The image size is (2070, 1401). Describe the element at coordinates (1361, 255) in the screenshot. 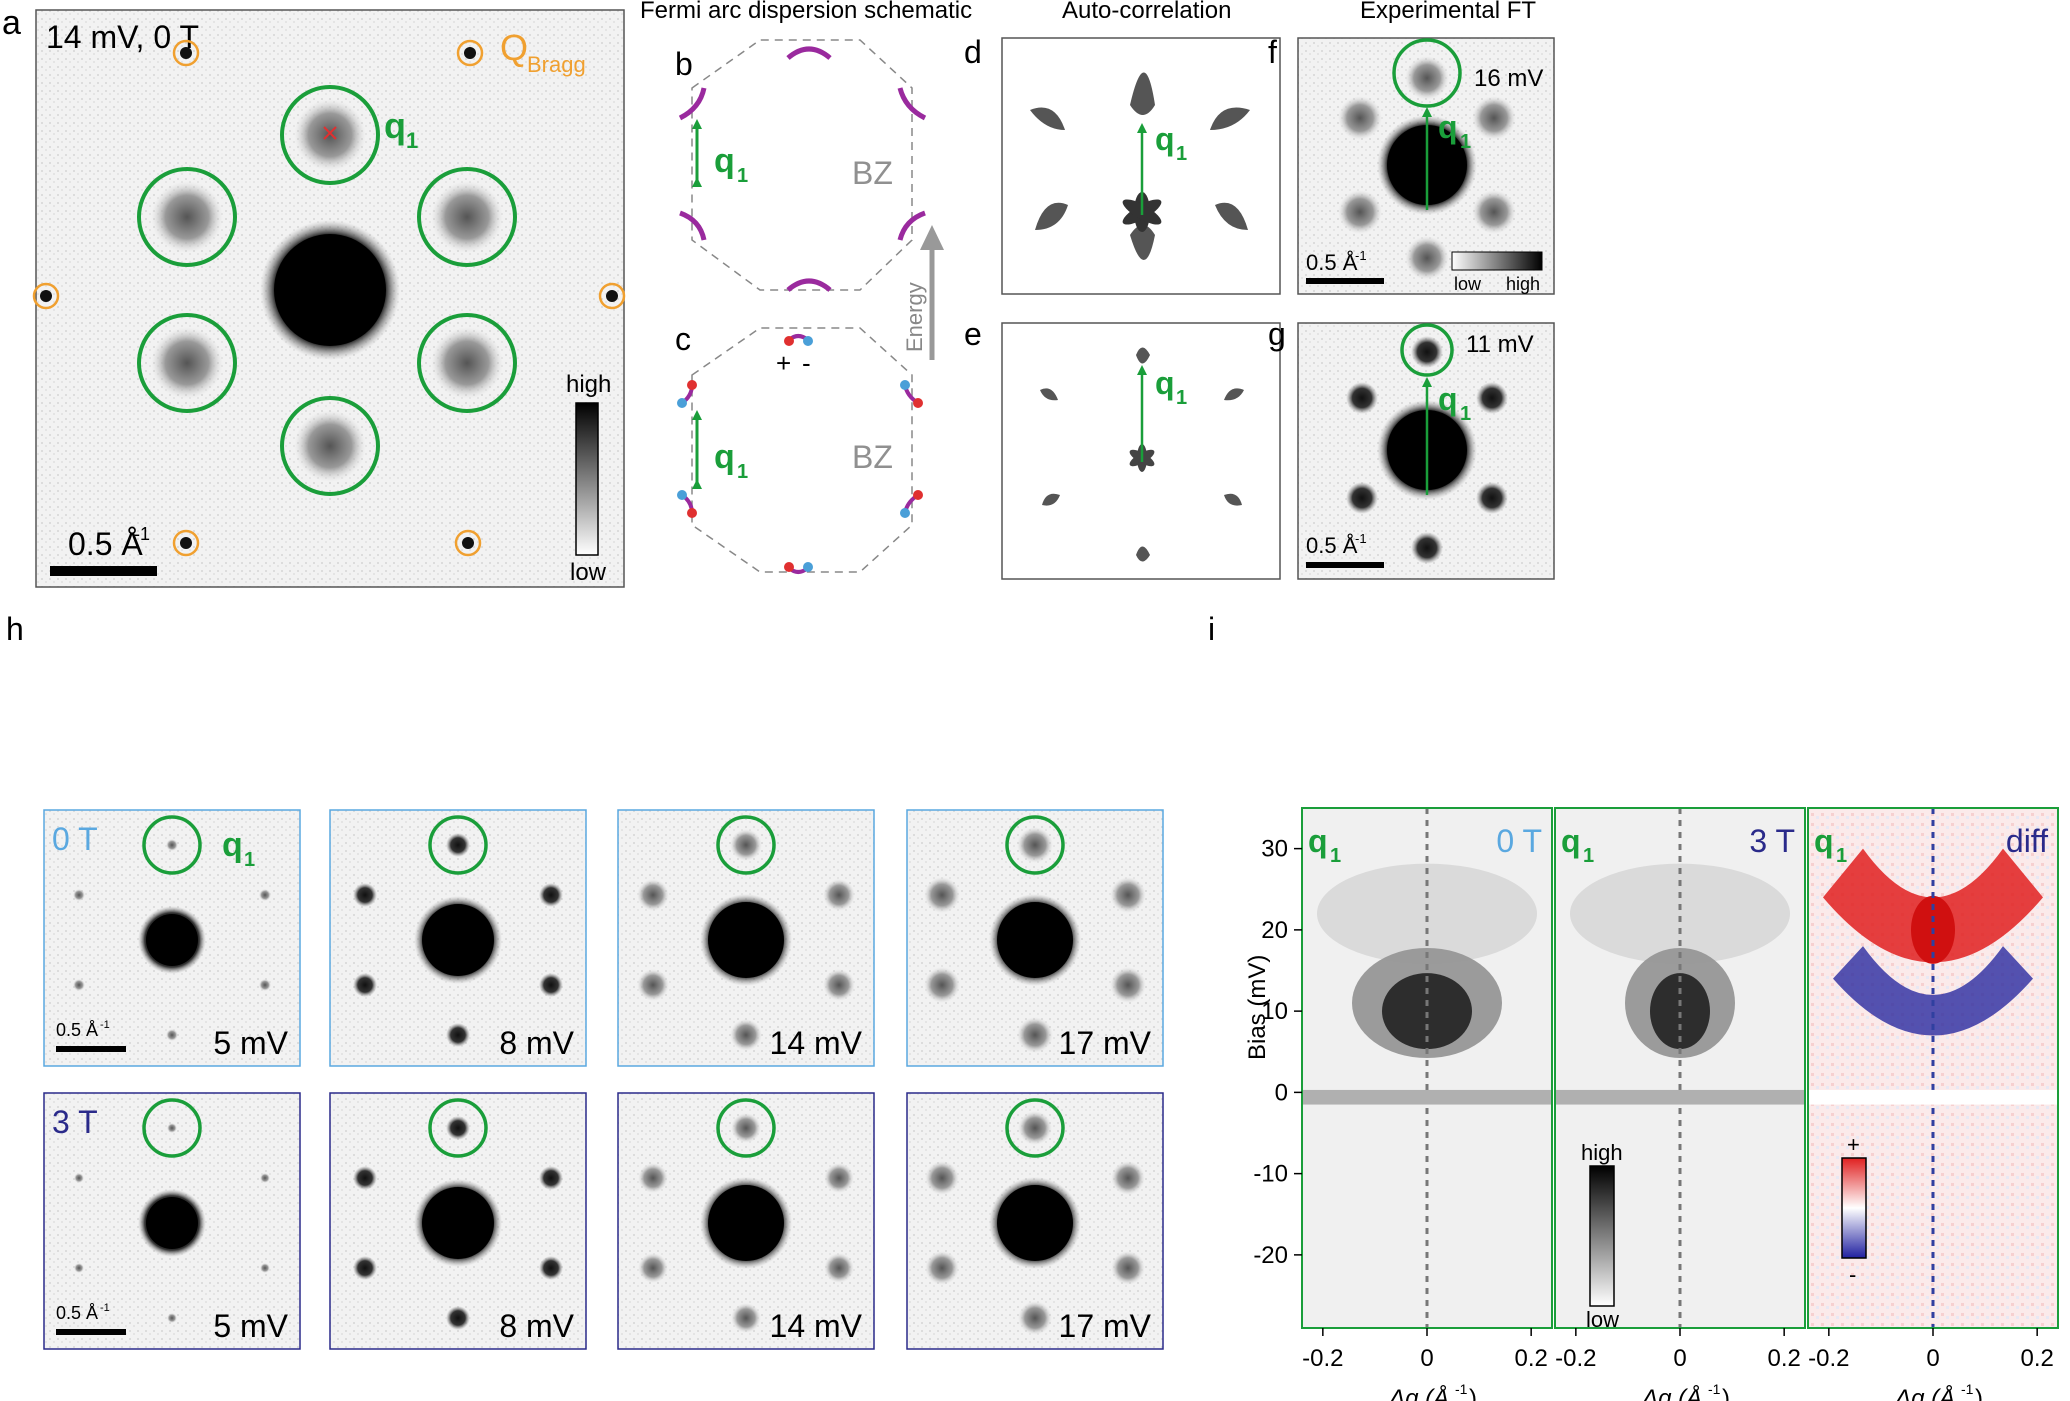

I see `panel-f-scale-sup: -1` at that location.